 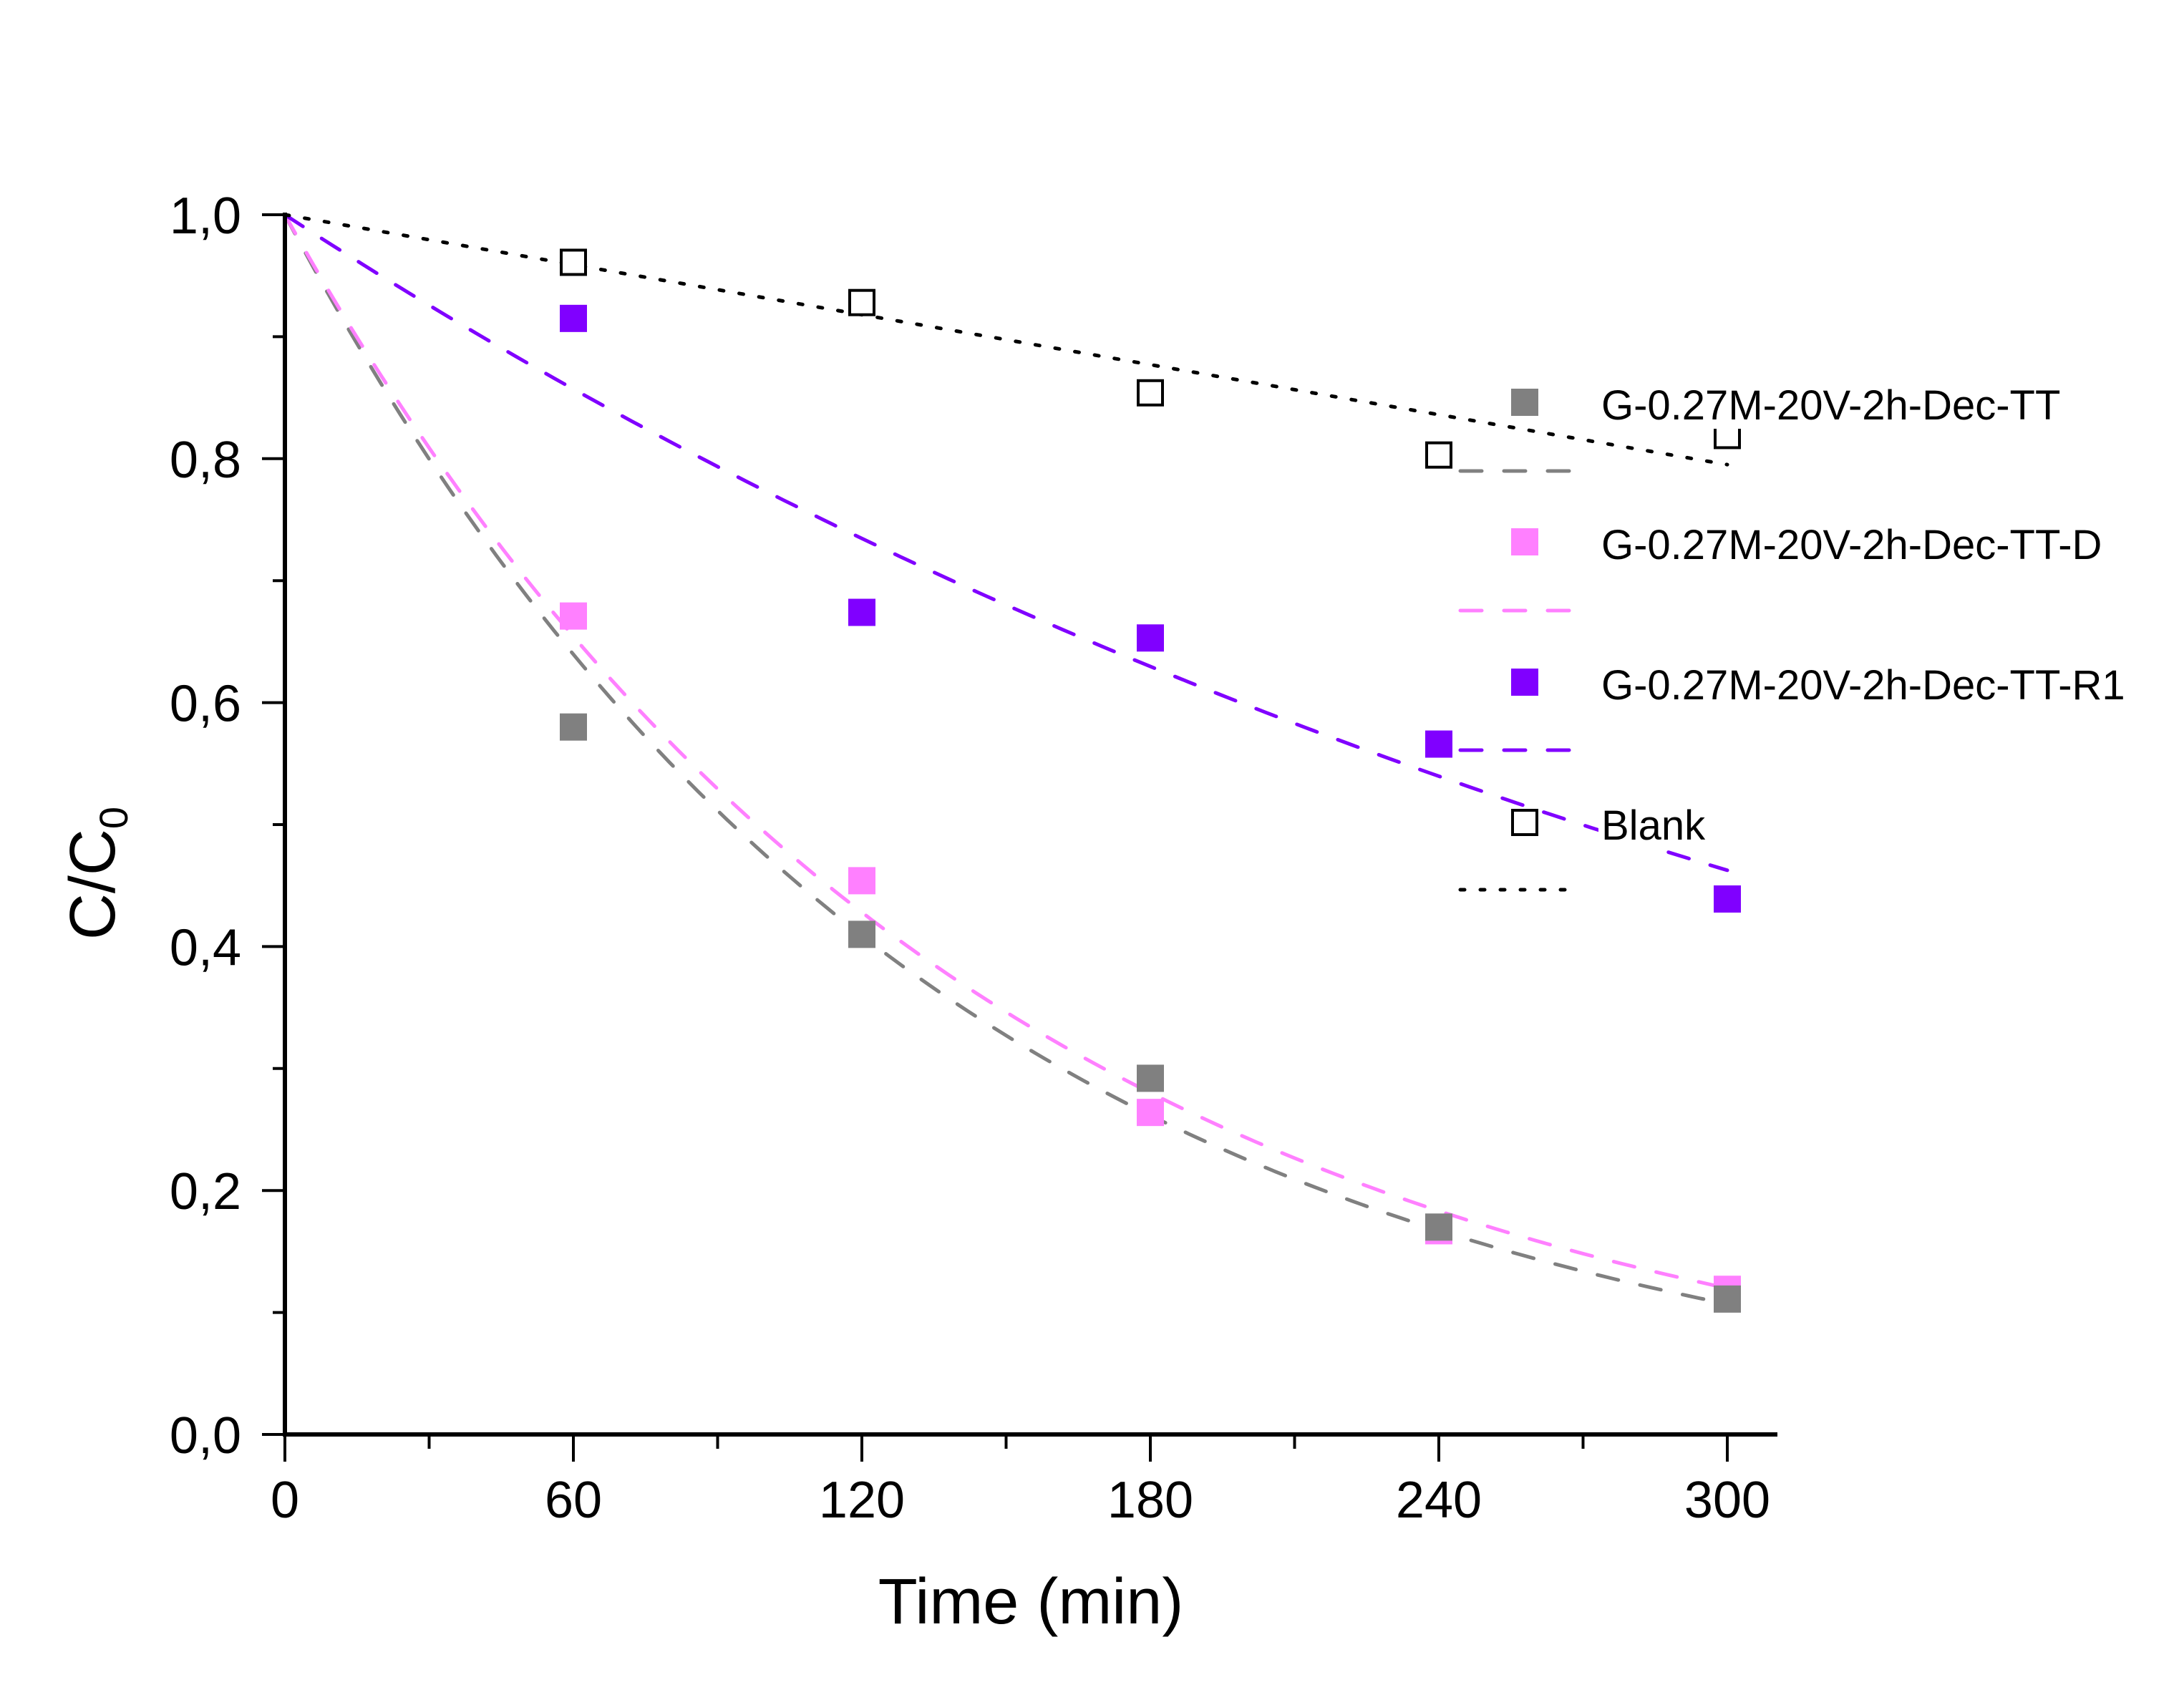 I want to click on x-tick-label: 240, so click(x=1439, y=1500).